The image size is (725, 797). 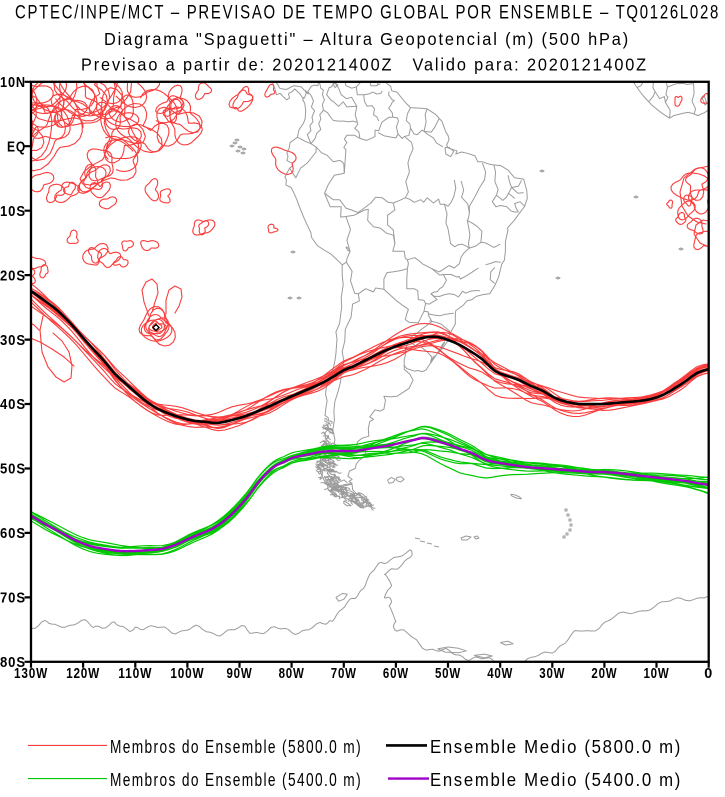 I want to click on svg-text: 40S, so click(x=13, y=405).